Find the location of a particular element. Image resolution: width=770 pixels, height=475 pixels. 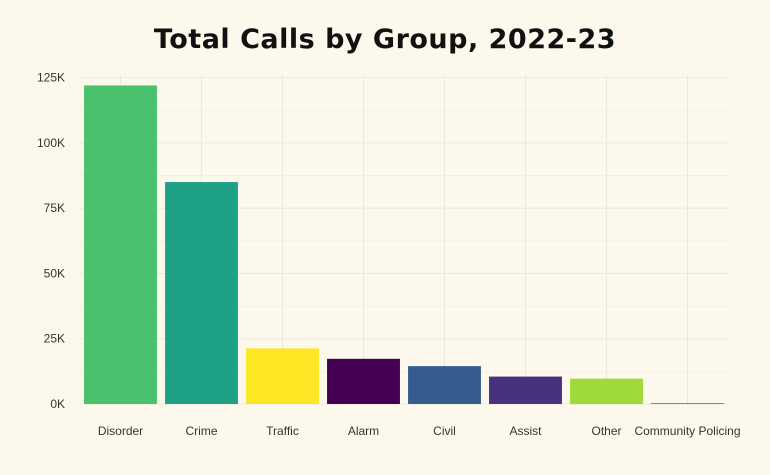

y-tick-label: 0K is located at coordinates (57, 404).